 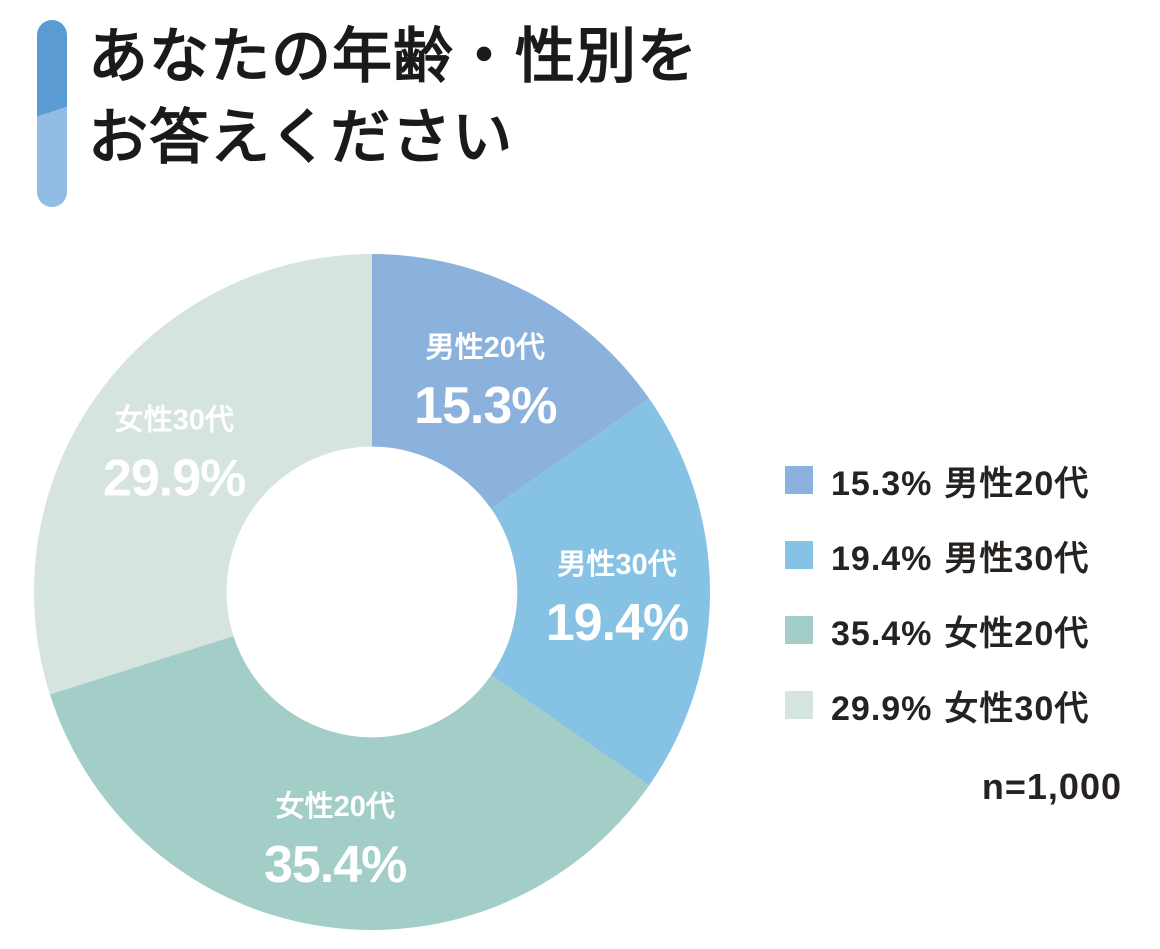 What do you see at coordinates (393, 56) in the screenshot?
I see `page-title-line-1: あなたの年齢・性別を` at bounding box center [393, 56].